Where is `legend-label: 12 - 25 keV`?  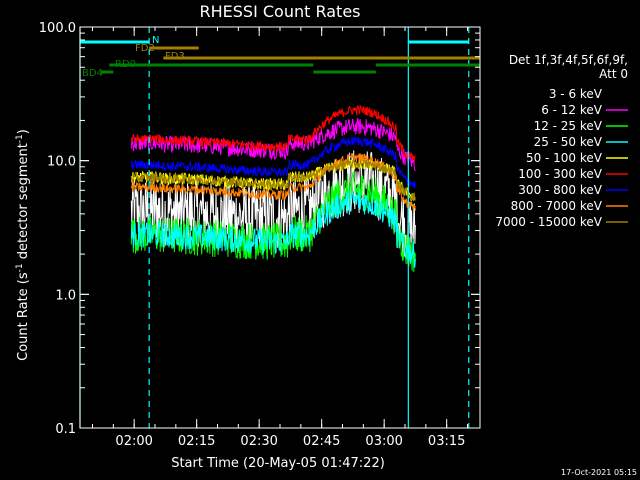
legend-label: 12 - 25 keV is located at coordinates (568, 126).